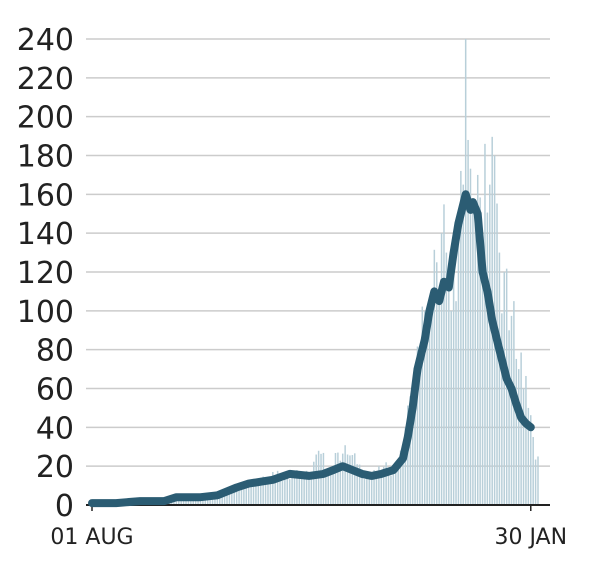 The image size is (600, 570). What do you see at coordinates (55, 351) in the screenshot?
I see `y-tick-label: 80` at bounding box center [55, 351].